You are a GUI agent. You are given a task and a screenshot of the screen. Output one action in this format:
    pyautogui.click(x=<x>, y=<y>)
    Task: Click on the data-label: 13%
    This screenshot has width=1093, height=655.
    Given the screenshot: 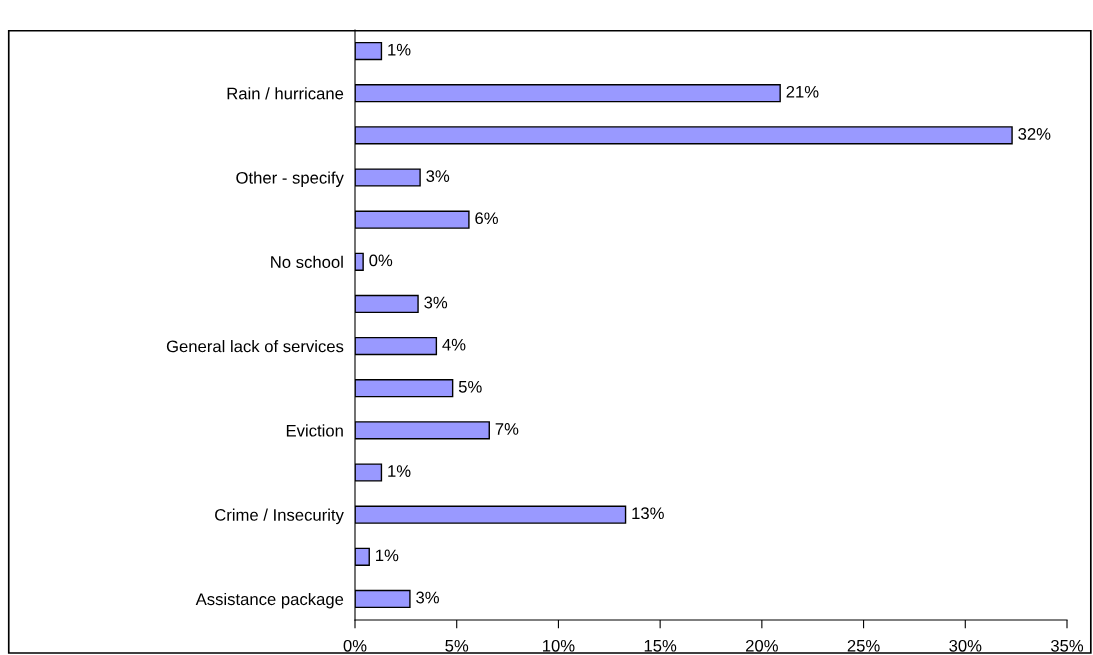 What is the action you would take?
    pyautogui.click(x=648, y=513)
    